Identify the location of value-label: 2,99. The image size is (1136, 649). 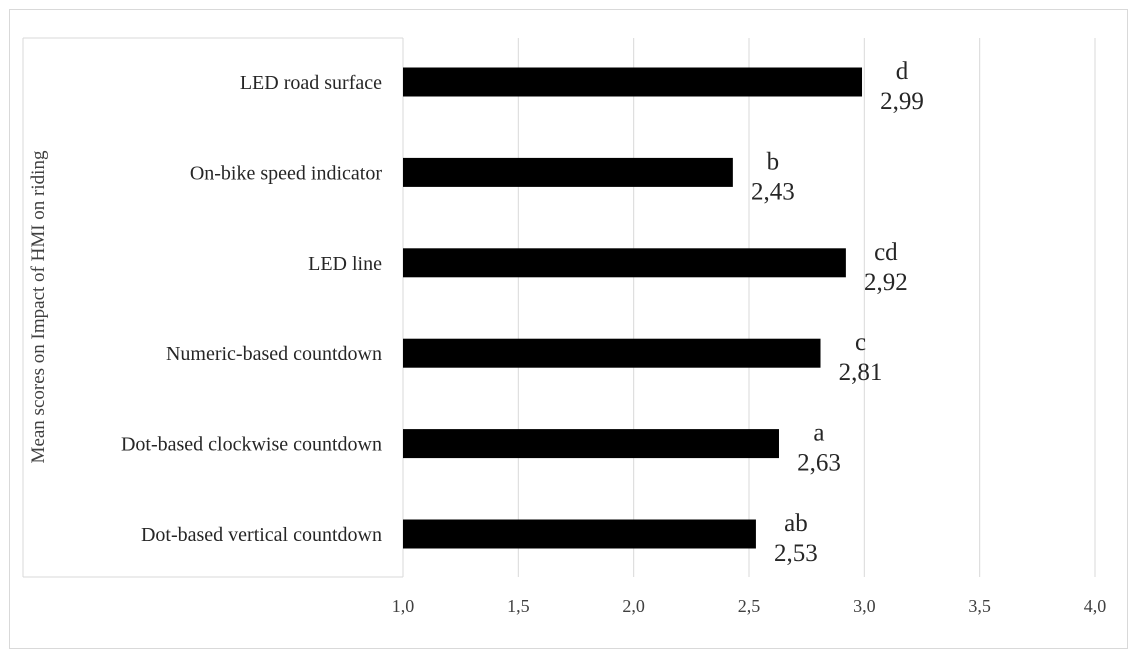
(902, 101).